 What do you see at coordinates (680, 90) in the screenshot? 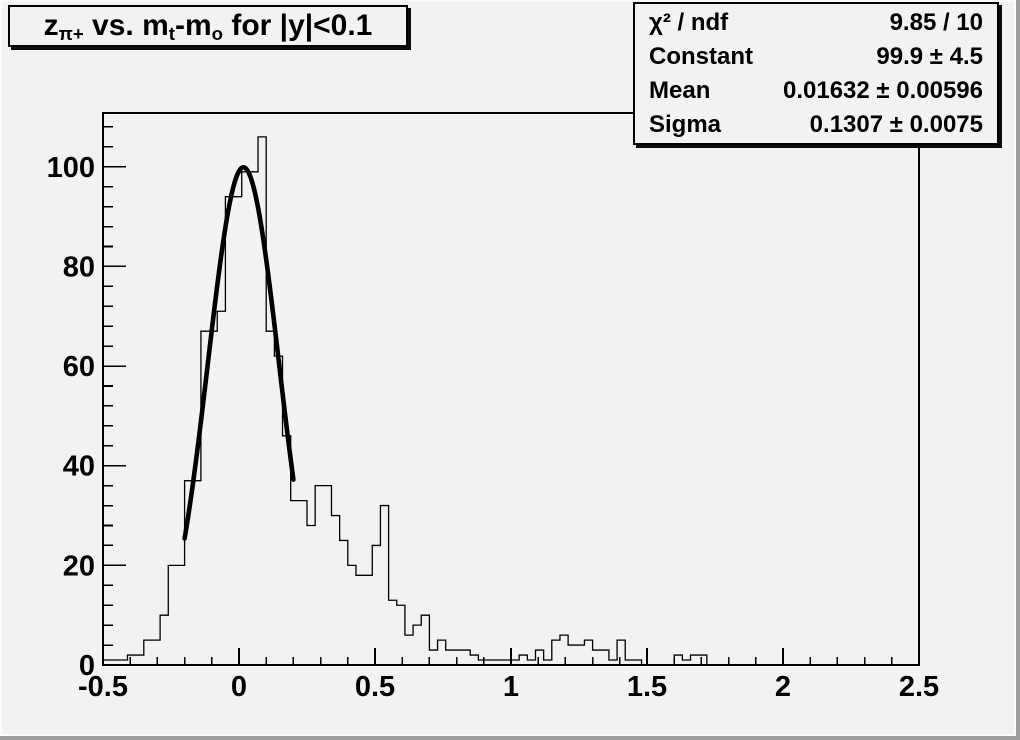
I see `stats-label-mean: Mean` at bounding box center [680, 90].